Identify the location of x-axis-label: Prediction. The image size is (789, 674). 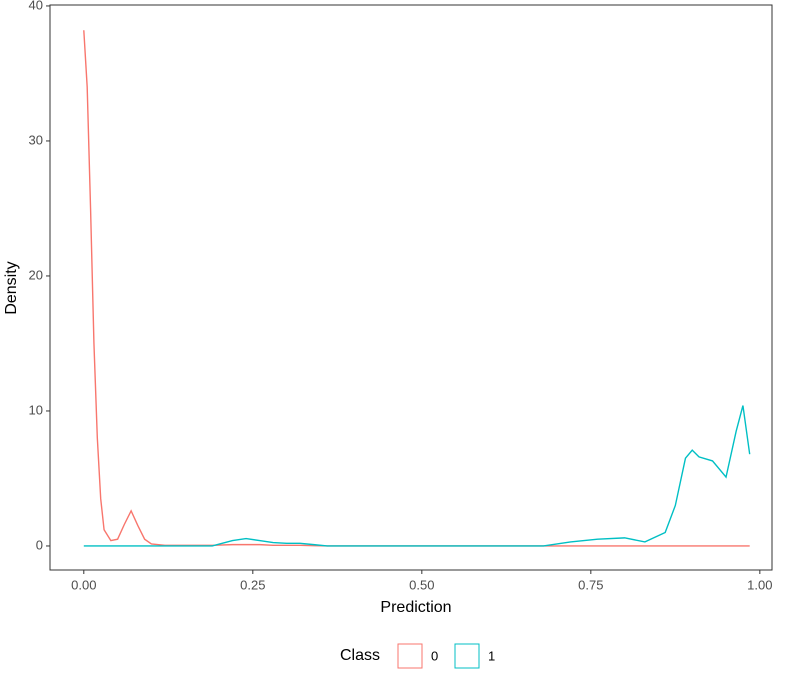
(415, 607).